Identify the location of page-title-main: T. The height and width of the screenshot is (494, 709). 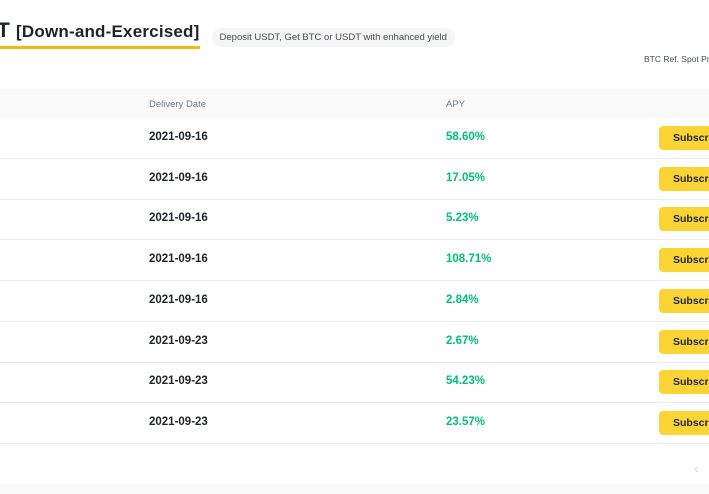
(5, 30).